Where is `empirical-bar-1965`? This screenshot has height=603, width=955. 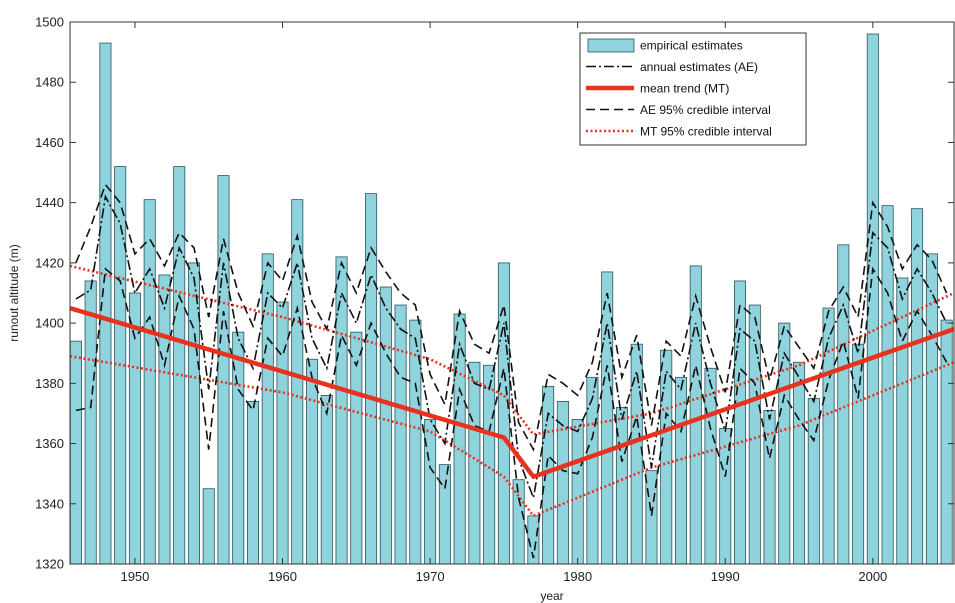 empirical-bar-1965 is located at coordinates (356, 447).